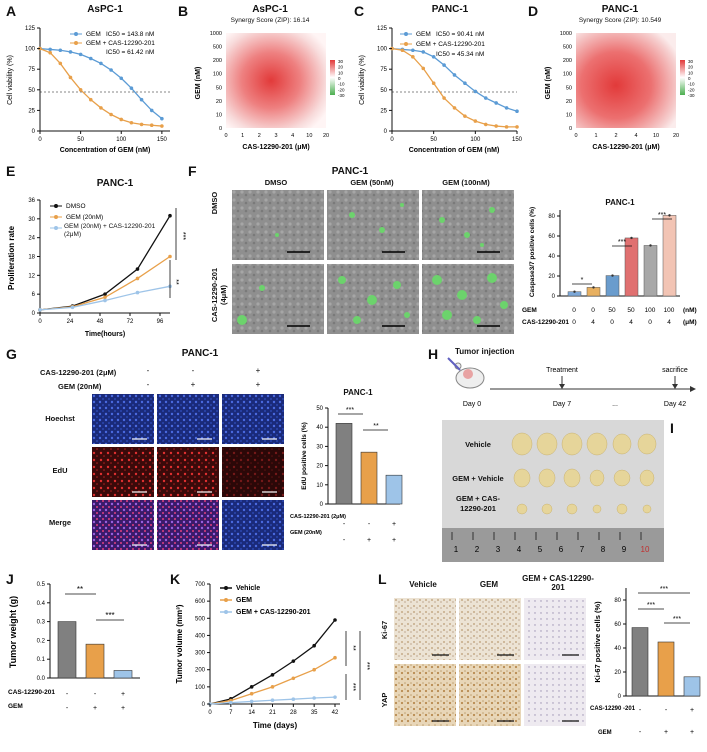 This screenshot has width=707, height=752. Describe the element at coordinates (160, 322) in the screenshot. I see `x-tick-label: 96` at that location.